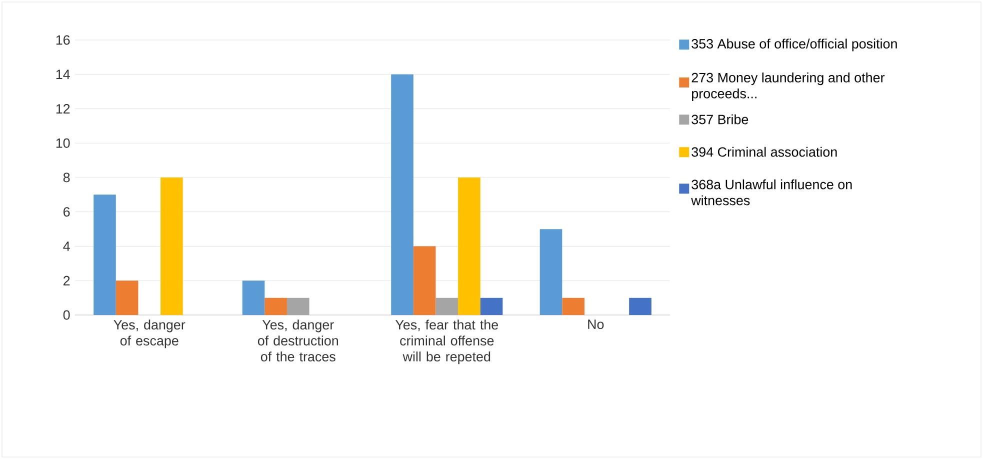  What do you see at coordinates (66, 177) in the screenshot?
I see `y-tick-label: 8` at bounding box center [66, 177].